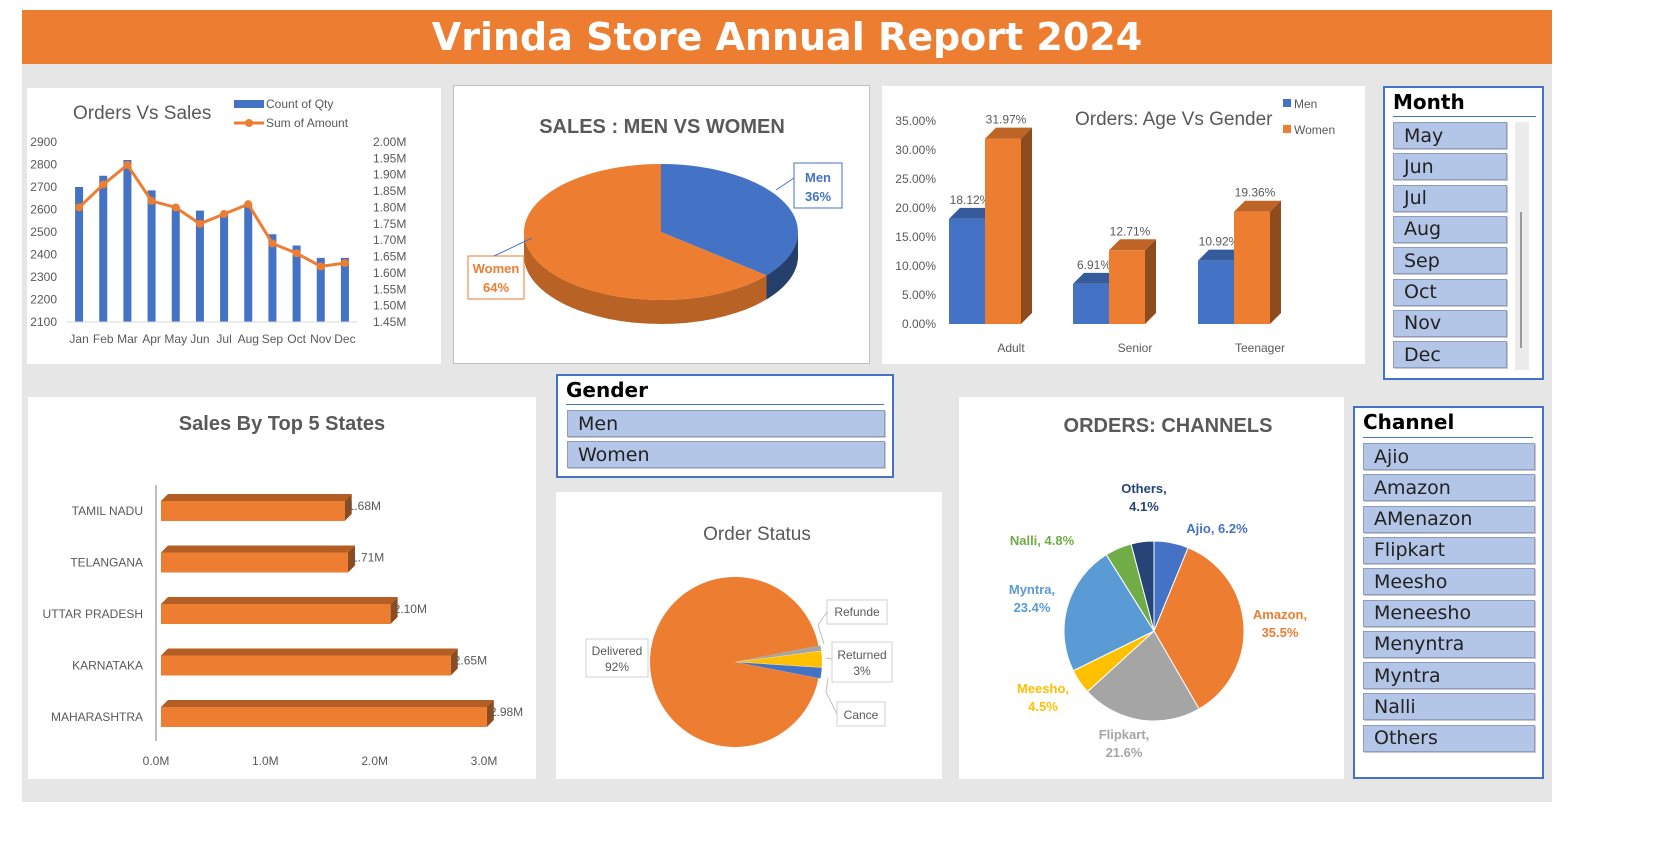 The height and width of the screenshot is (856, 1659). What do you see at coordinates (1450, 167) in the screenshot?
I see `month-item-jun: Jun` at bounding box center [1450, 167].